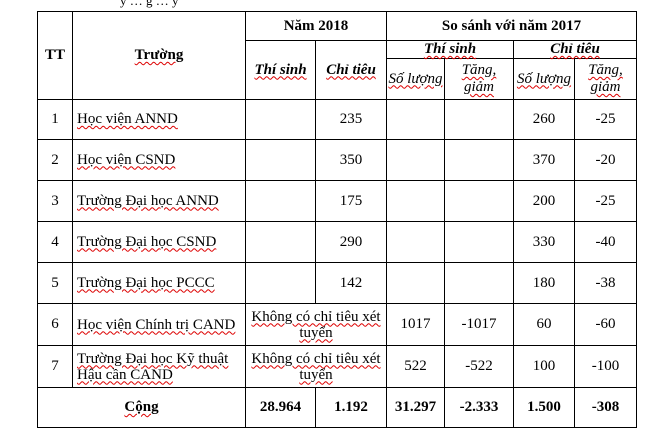 Image resolution: width=656 pixels, height=441 pixels. Describe the element at coordinates (55, 119) in the screenshot. I see `row-tt: 1` at that location.